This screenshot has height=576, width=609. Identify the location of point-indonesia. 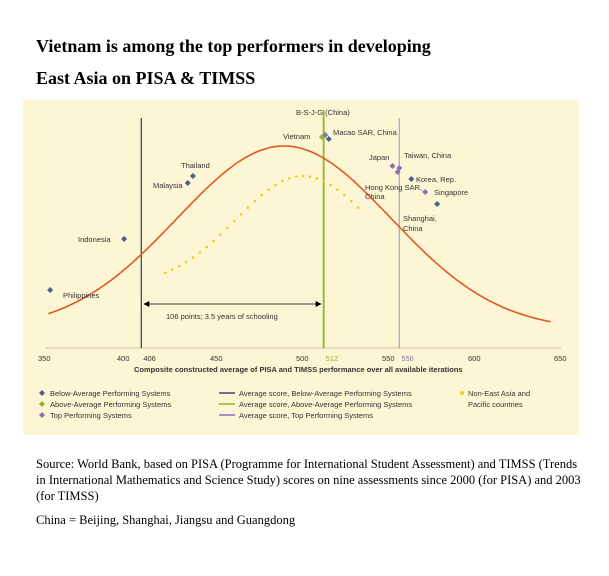
(124, 239).